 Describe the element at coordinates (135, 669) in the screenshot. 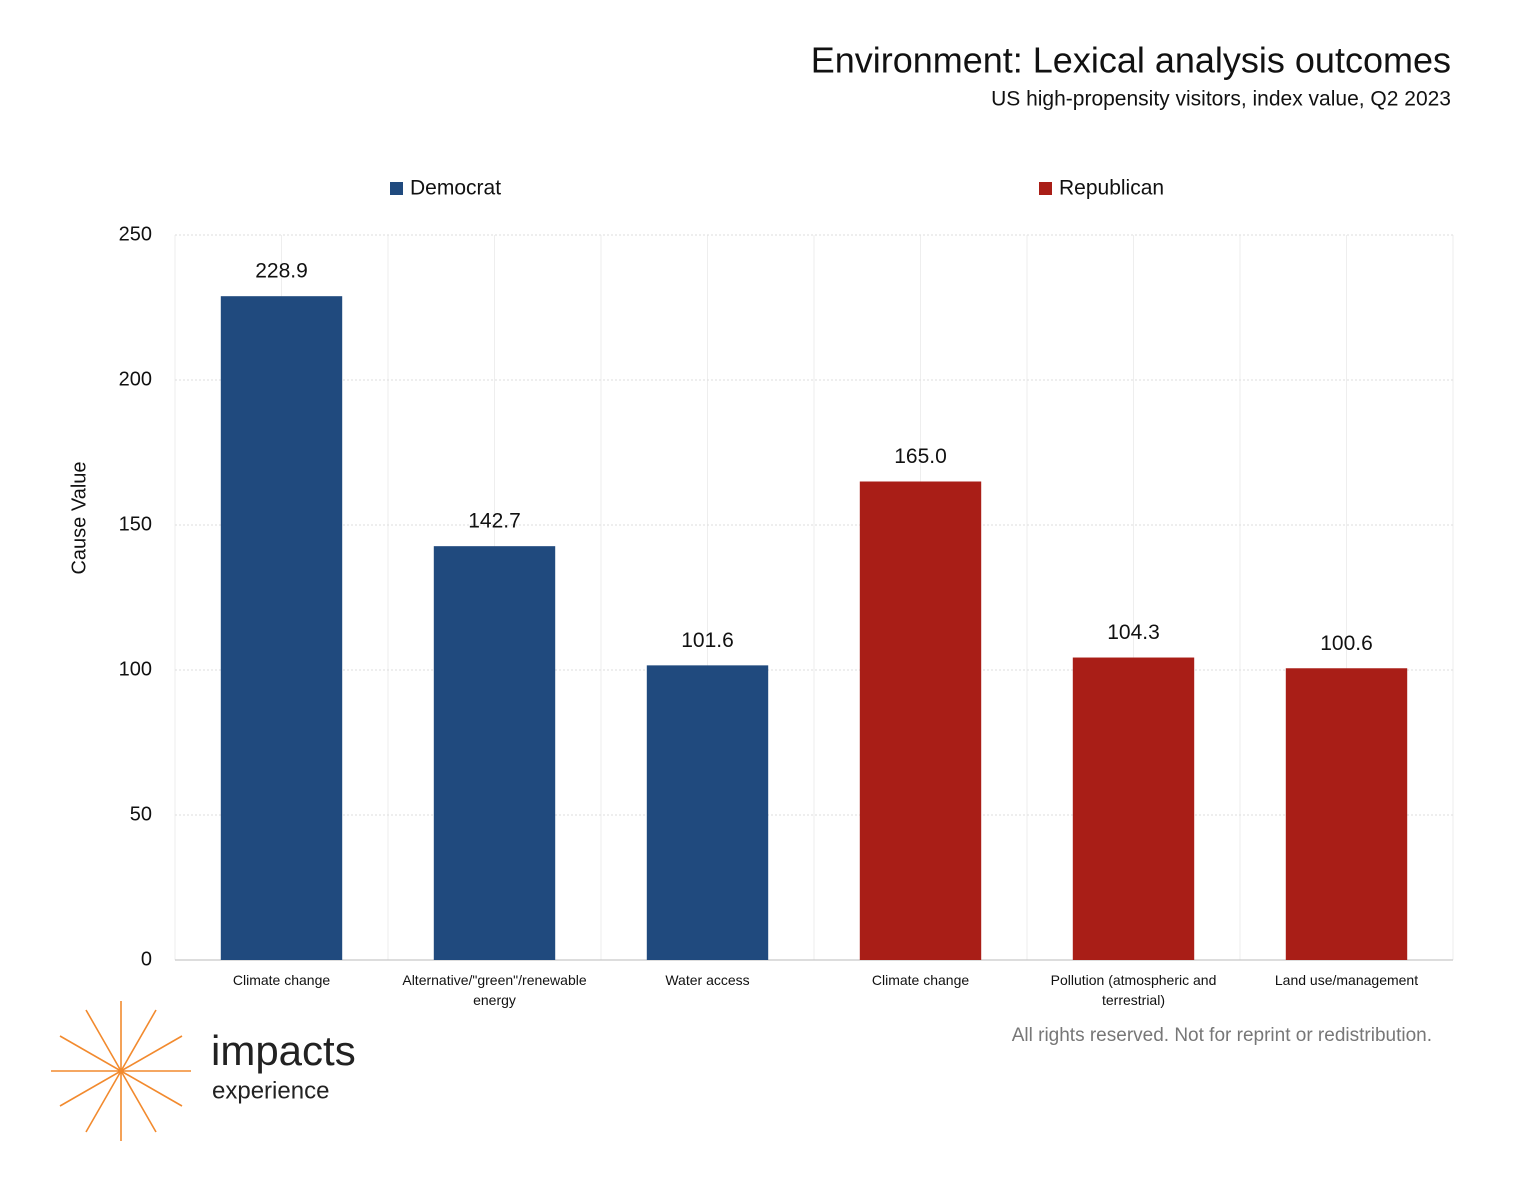

I see `y-tick-label: 100` at that location.